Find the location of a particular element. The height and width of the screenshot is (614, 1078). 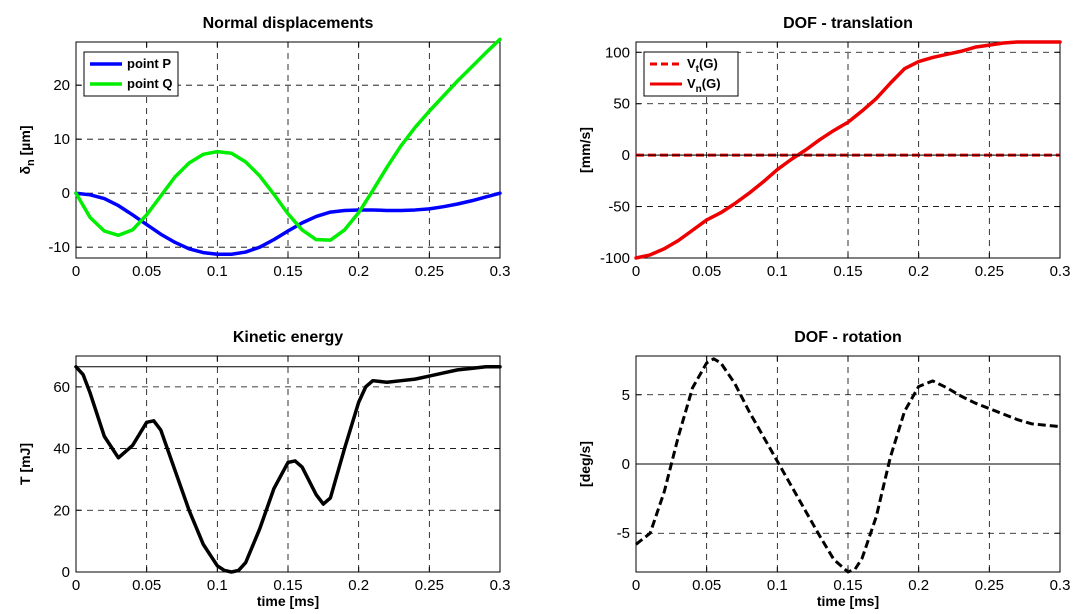

y-tick-label: 50 is located at coordinates (621, 104).